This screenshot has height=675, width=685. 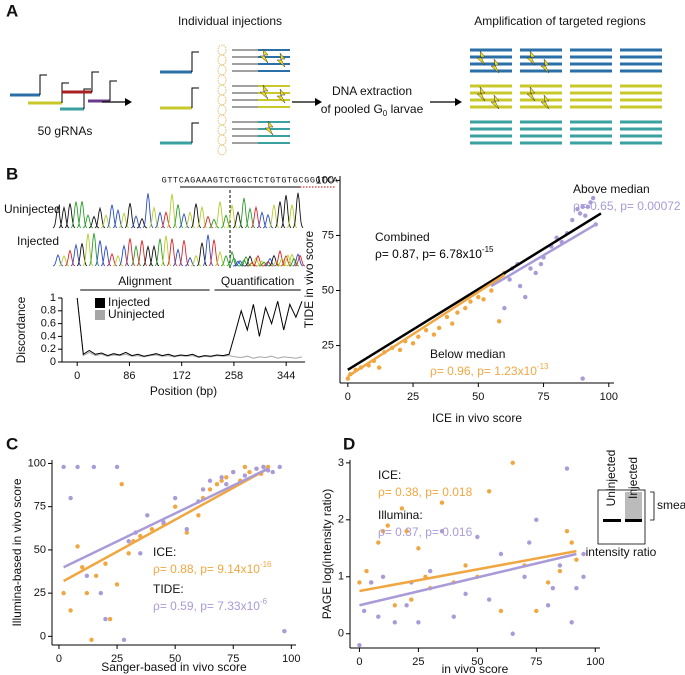 I want to click on series-label: Combined, so click(x=402, y=237).